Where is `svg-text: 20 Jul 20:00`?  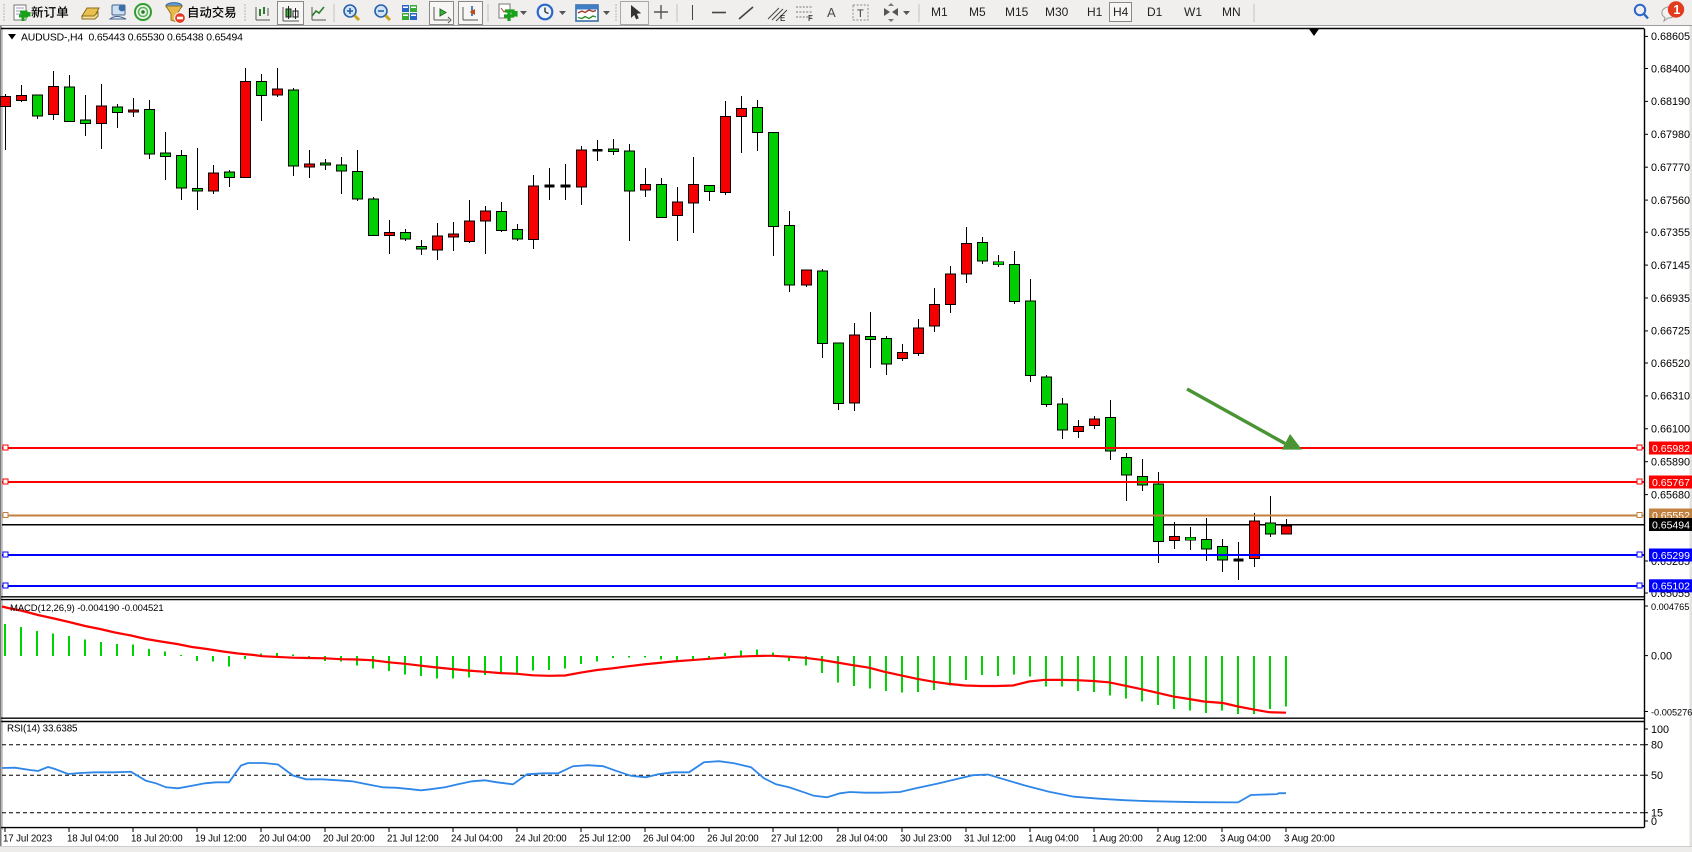 svg-text: 20 Jul 20:00 is located at coordinates (349, 839).